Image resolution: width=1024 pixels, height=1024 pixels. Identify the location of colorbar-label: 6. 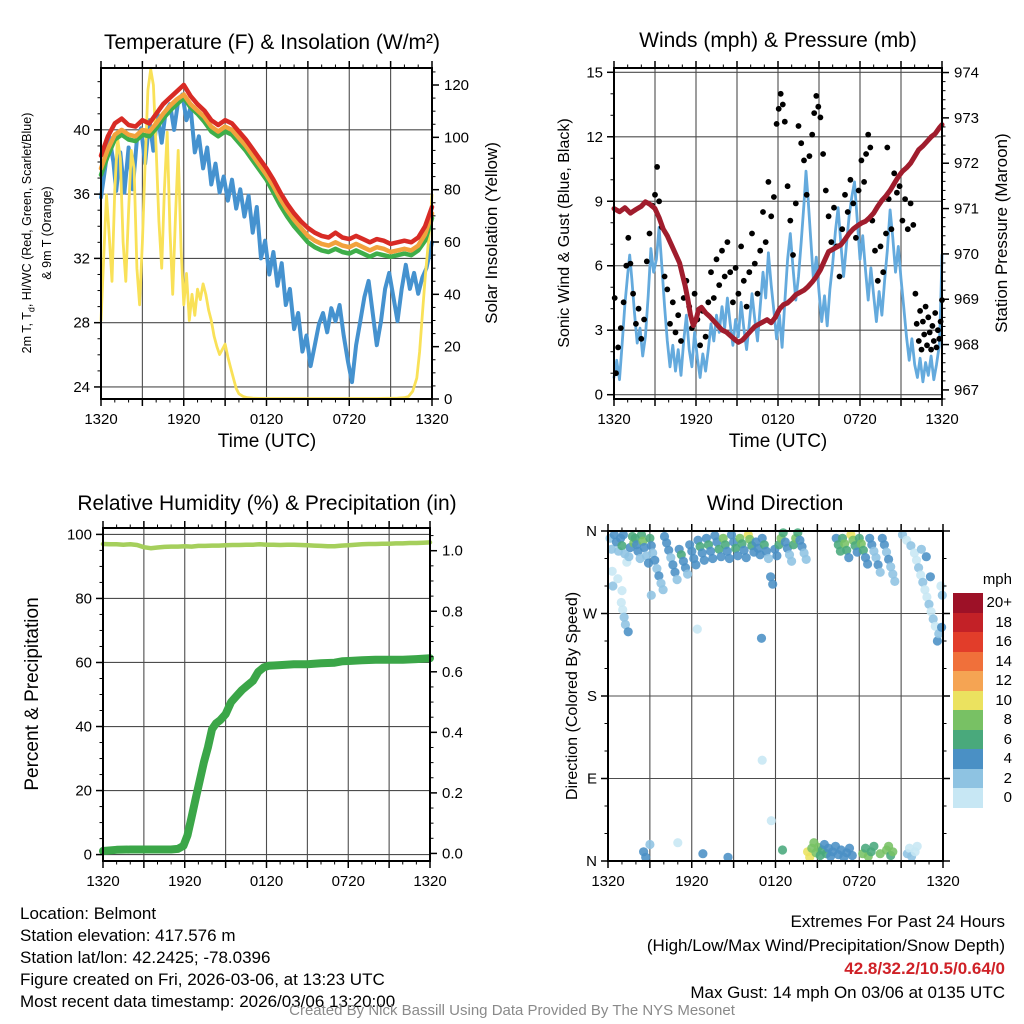
(1007, 739).